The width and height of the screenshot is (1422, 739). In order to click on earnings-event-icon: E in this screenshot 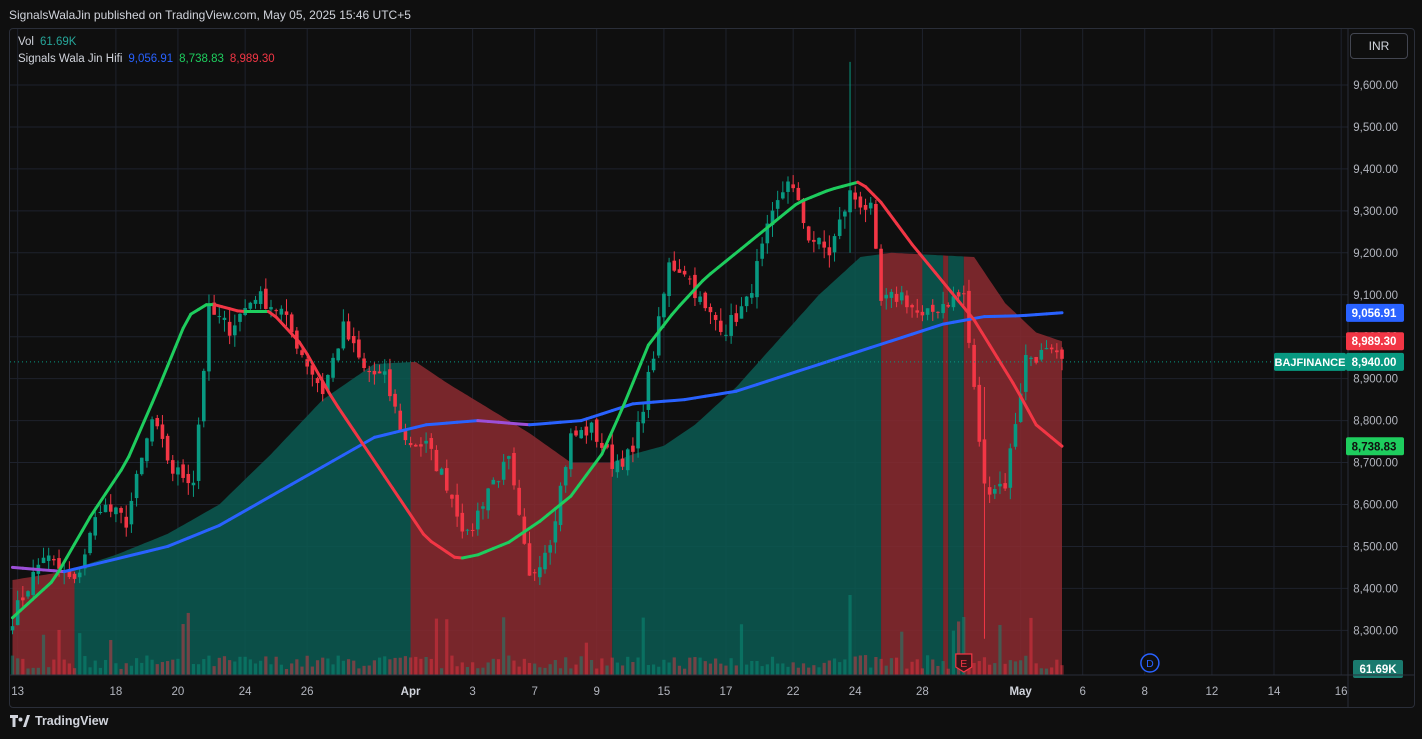, I will do `click(964, 663)`.